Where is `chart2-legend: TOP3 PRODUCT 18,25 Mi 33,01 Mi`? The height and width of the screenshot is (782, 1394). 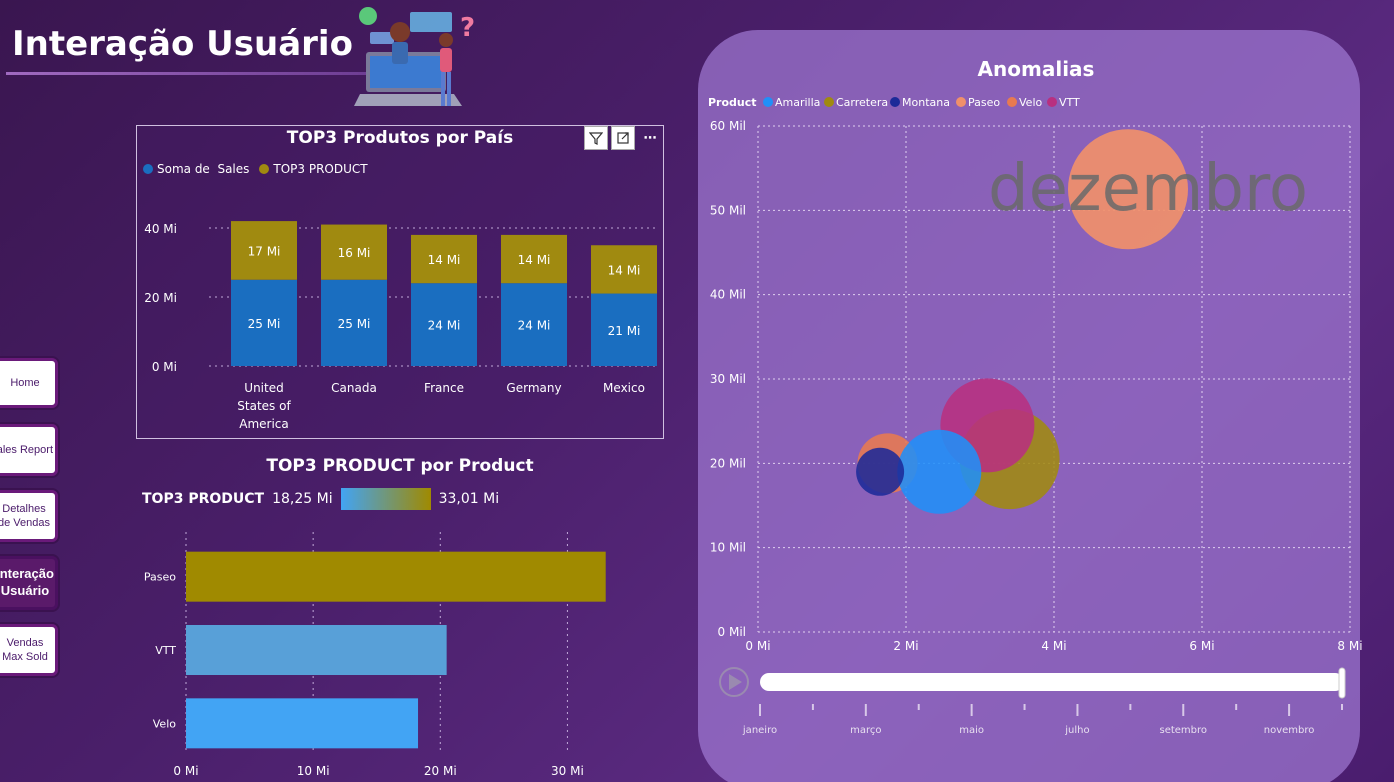 chart2-legend: TOP3 PRODUCT 18,25 Mi 33,01 Mi is located at coordinates (320, 499).